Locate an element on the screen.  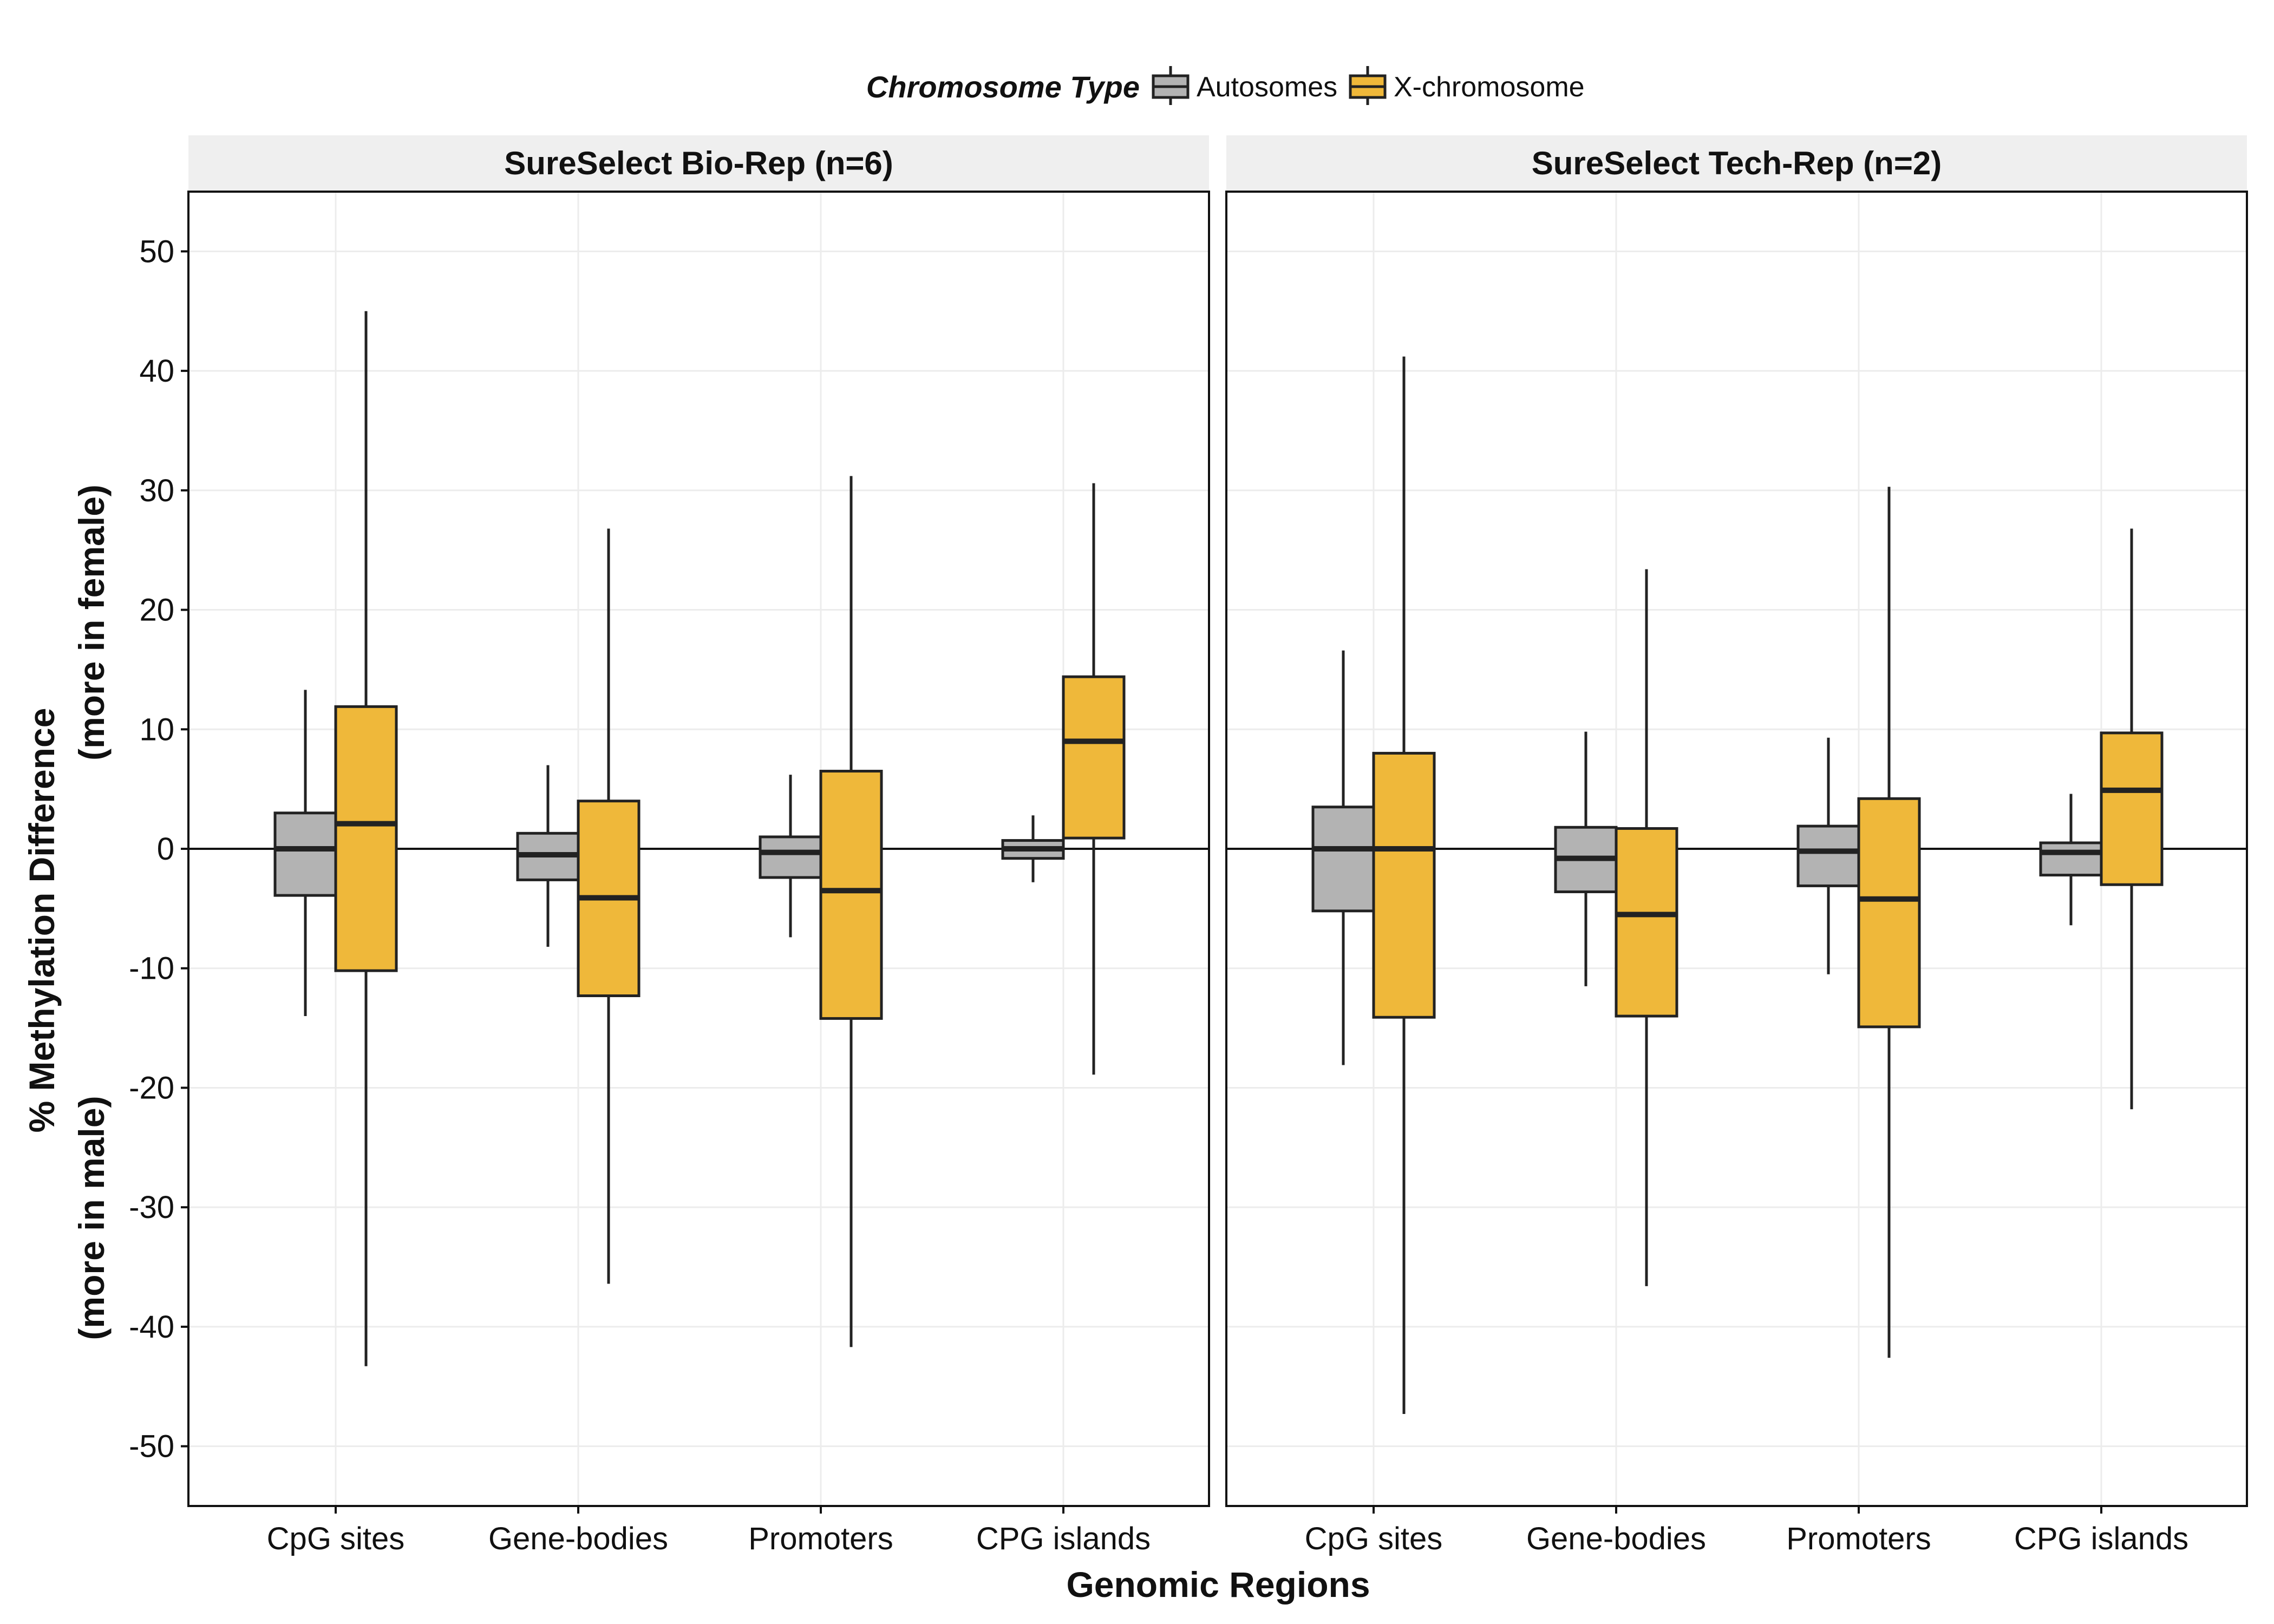
y-axis: 50 40 30 20 10 0 -10 -20 -30 -40 -50 is located at coordinates (159, 849).